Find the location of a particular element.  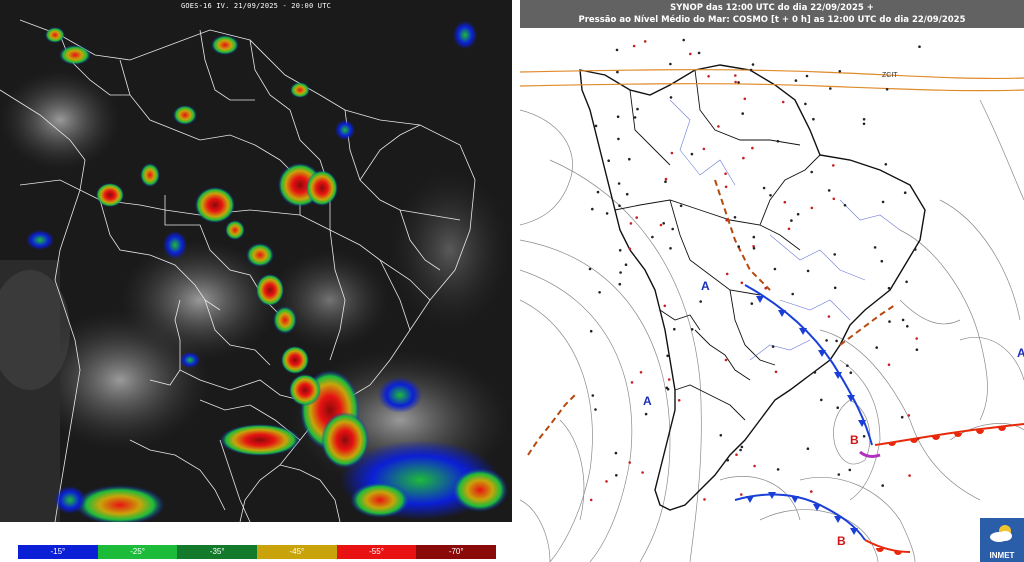

legend-swatch: -70° is located at coordinates (456, 552).